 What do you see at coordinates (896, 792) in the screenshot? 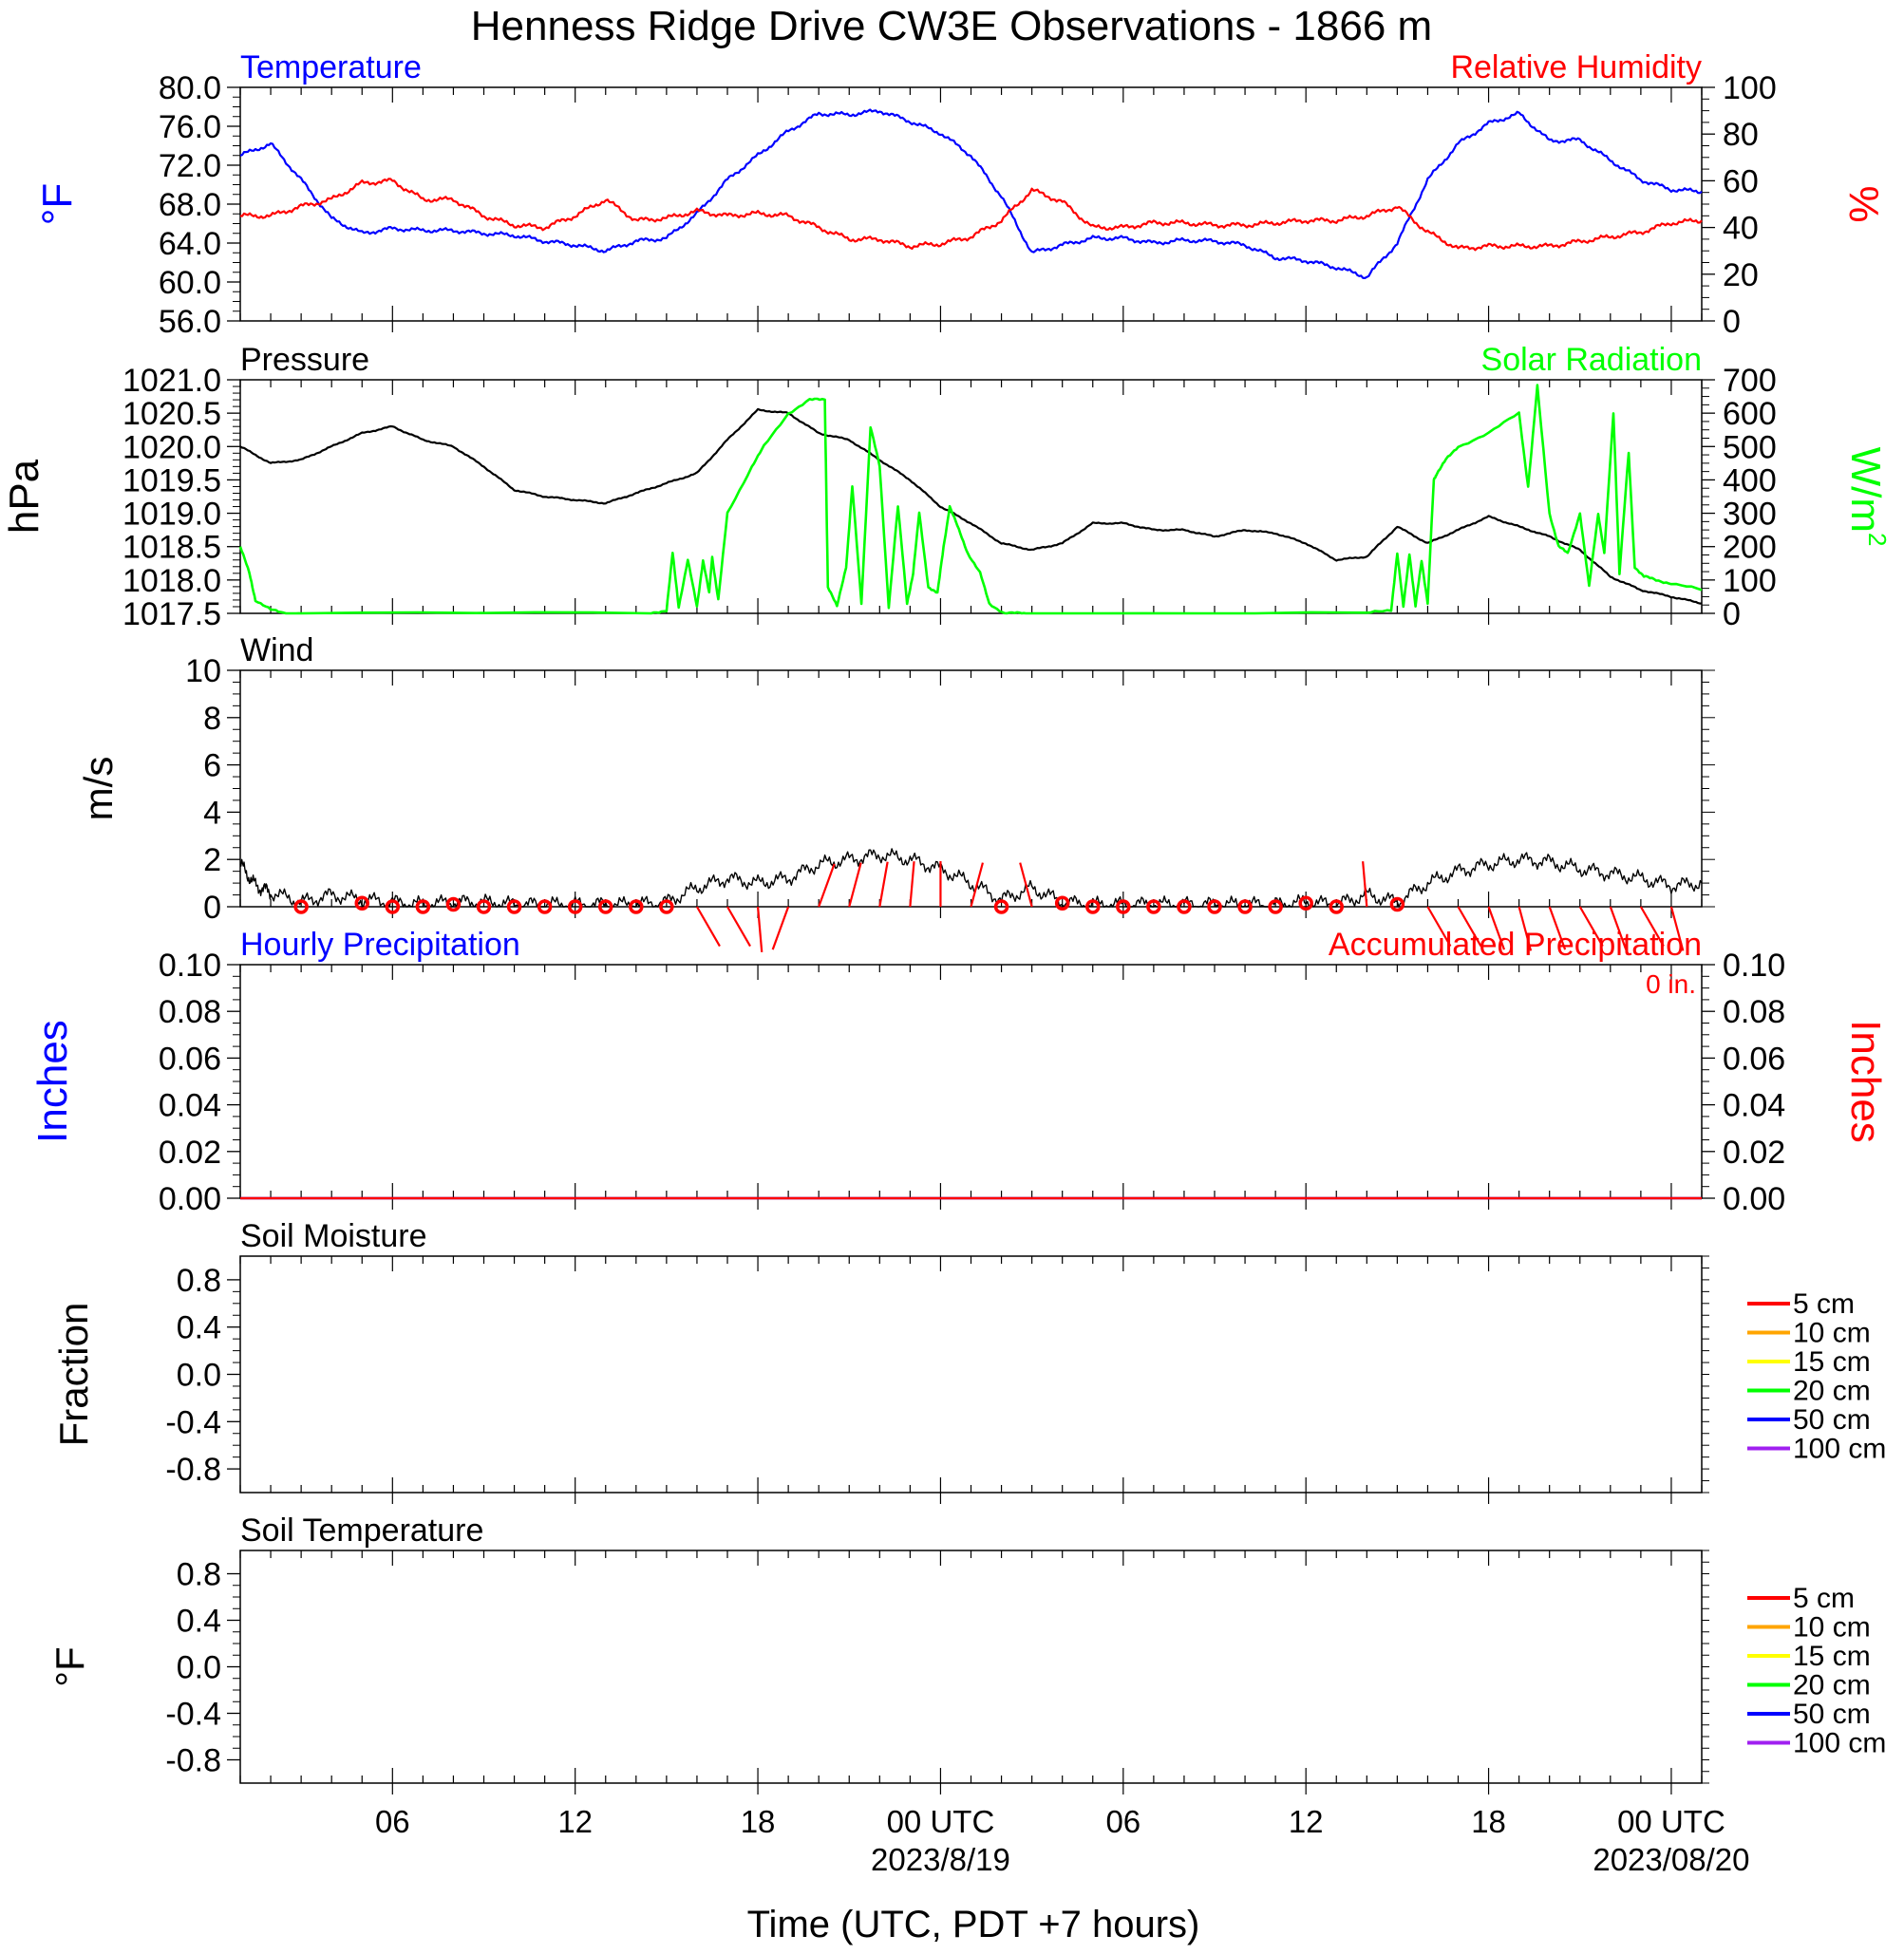
I see `panel-wind: Wind 10 8 6 4 2 0 m/s` at bounding box center [896, 792].